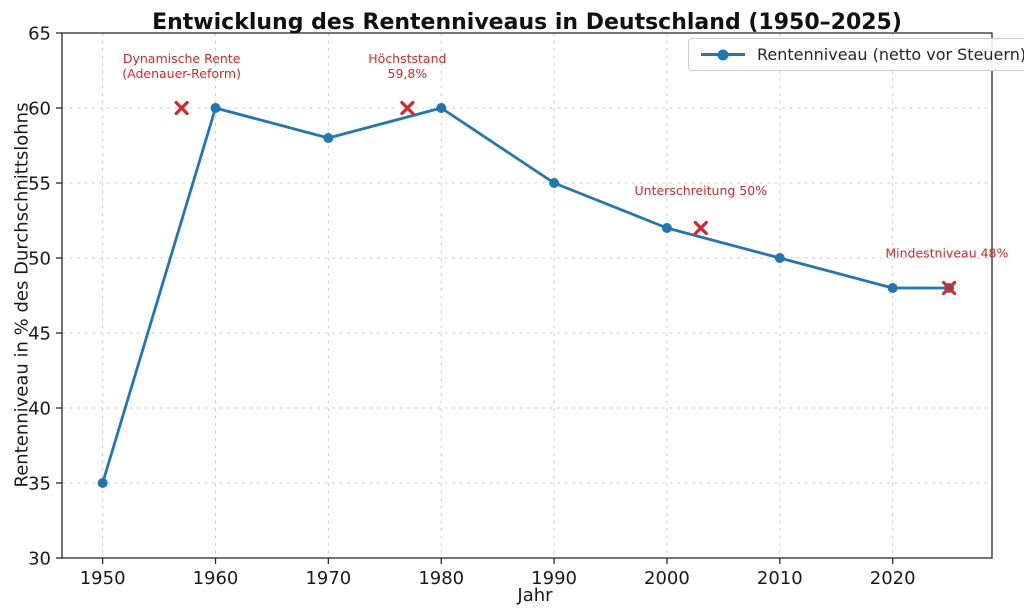 The image size is (1024, 614). I want to click on y-tick-label: 35, so click(39, 484).